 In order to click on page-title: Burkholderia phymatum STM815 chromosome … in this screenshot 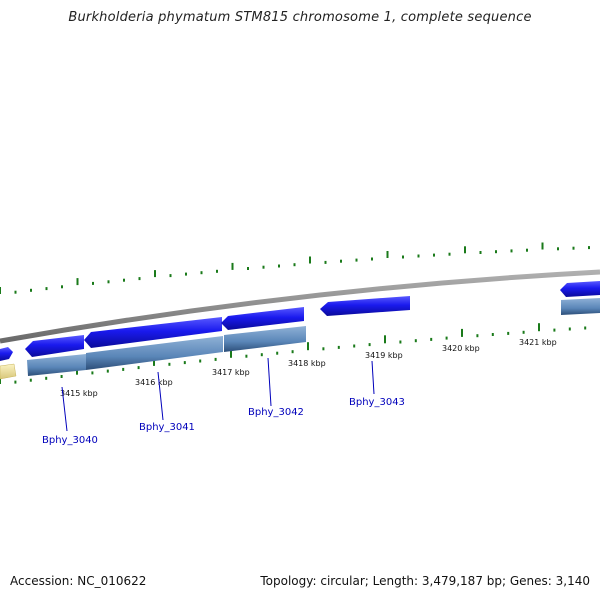, I will do `click(300, 17)`.